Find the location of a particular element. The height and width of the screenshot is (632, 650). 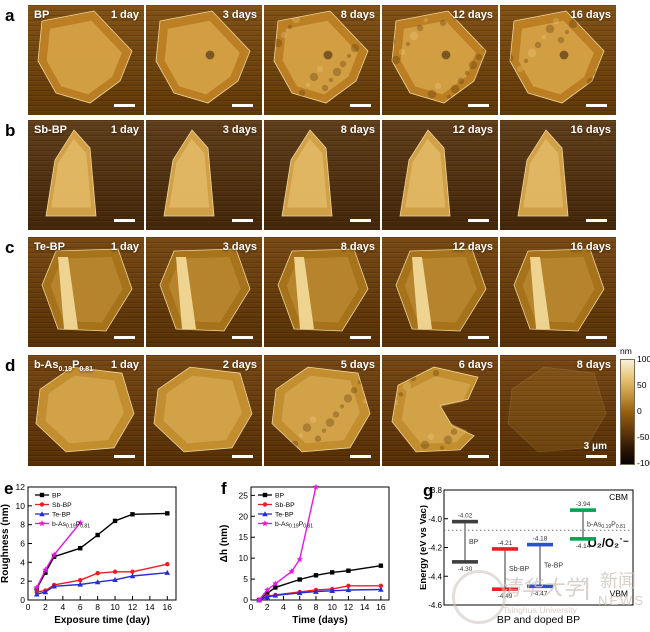

afm-image-a3: 8 days is located at coordinates (322, 60).